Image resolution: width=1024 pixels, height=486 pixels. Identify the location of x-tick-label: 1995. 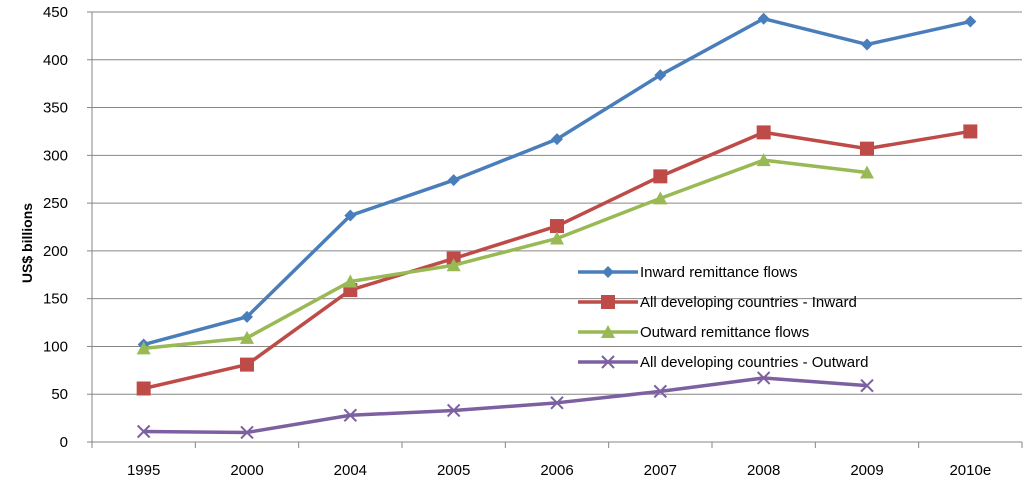
(143, 470).